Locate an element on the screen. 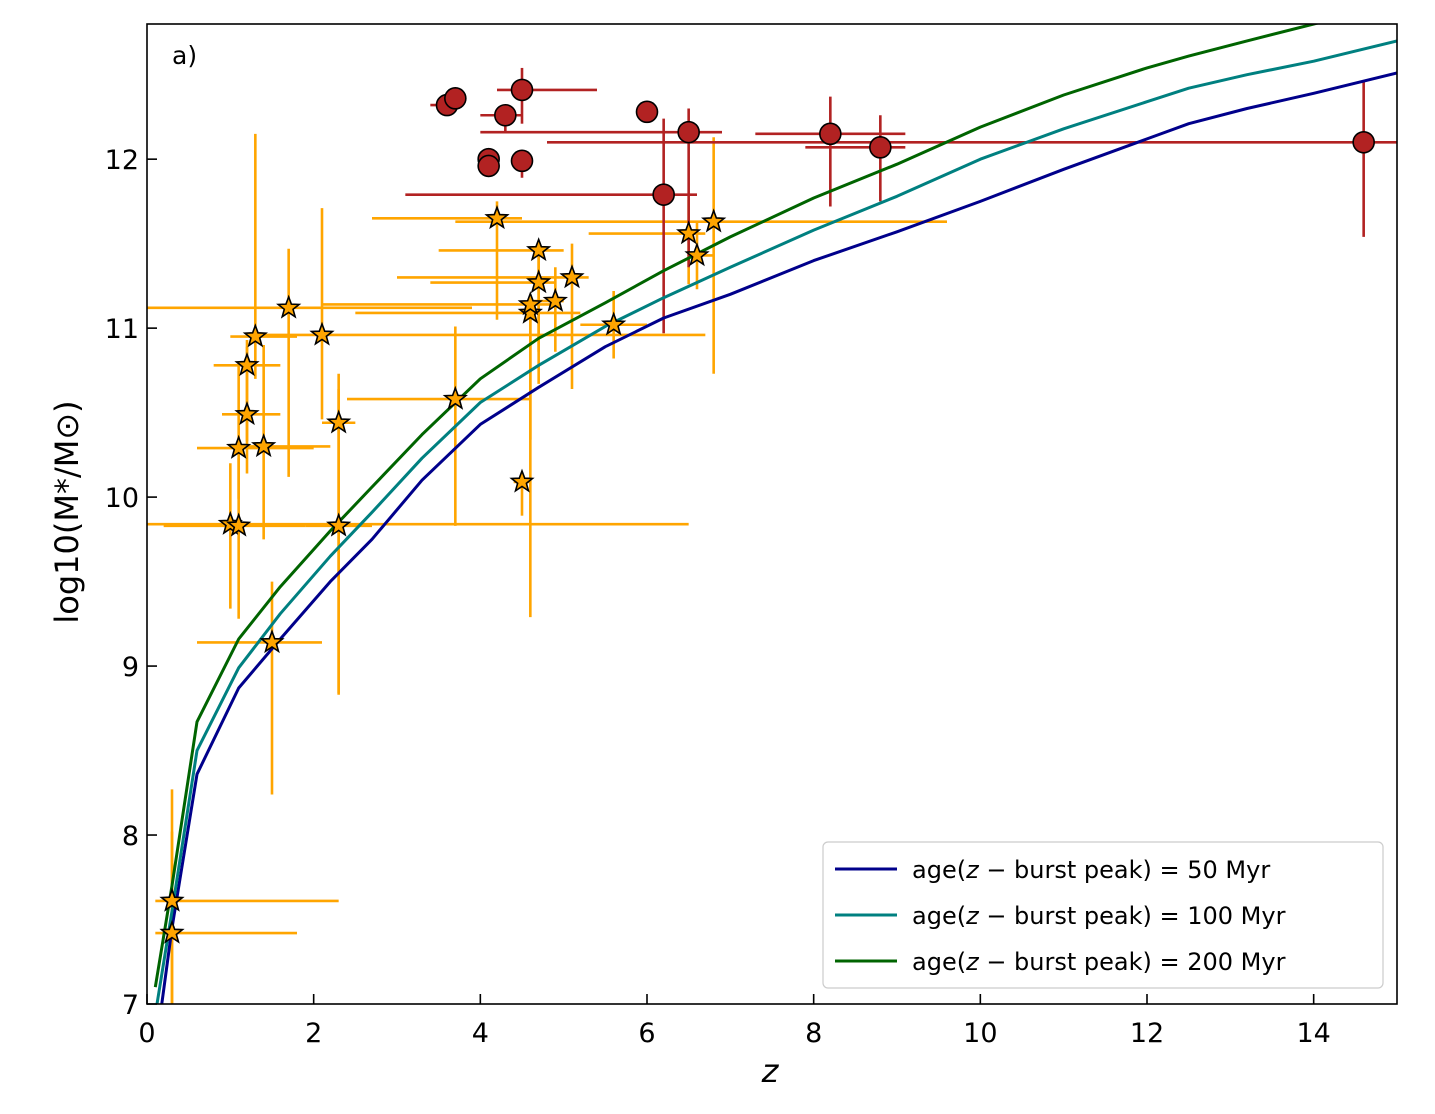  x-axis-ticks: 0 2 4 6 8 10 12 14 is located at coordinates (734, 1021).